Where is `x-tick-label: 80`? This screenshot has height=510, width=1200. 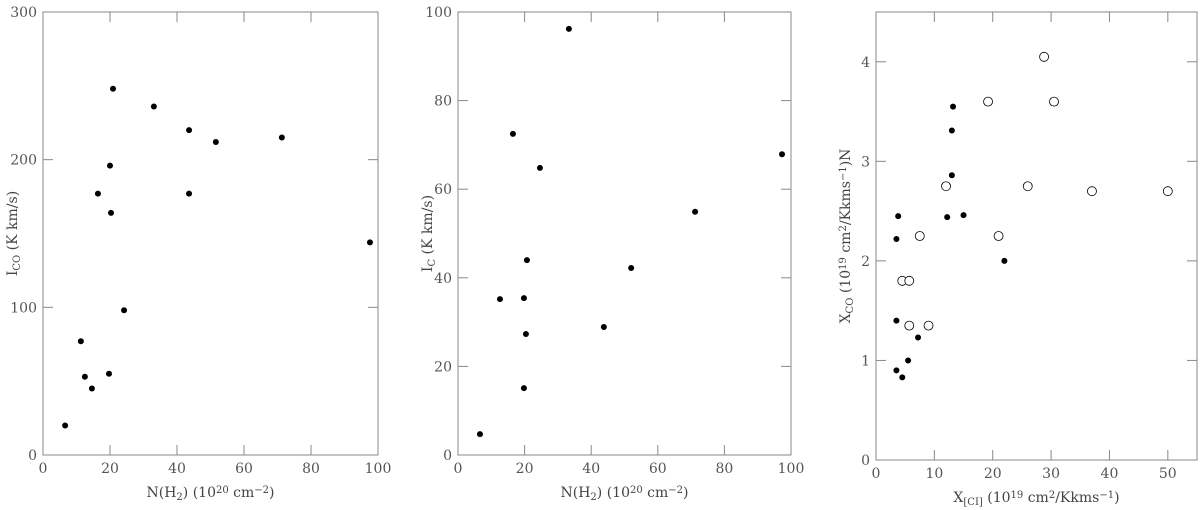
x-tick-label: 80 is located at coordinates (724, 469).